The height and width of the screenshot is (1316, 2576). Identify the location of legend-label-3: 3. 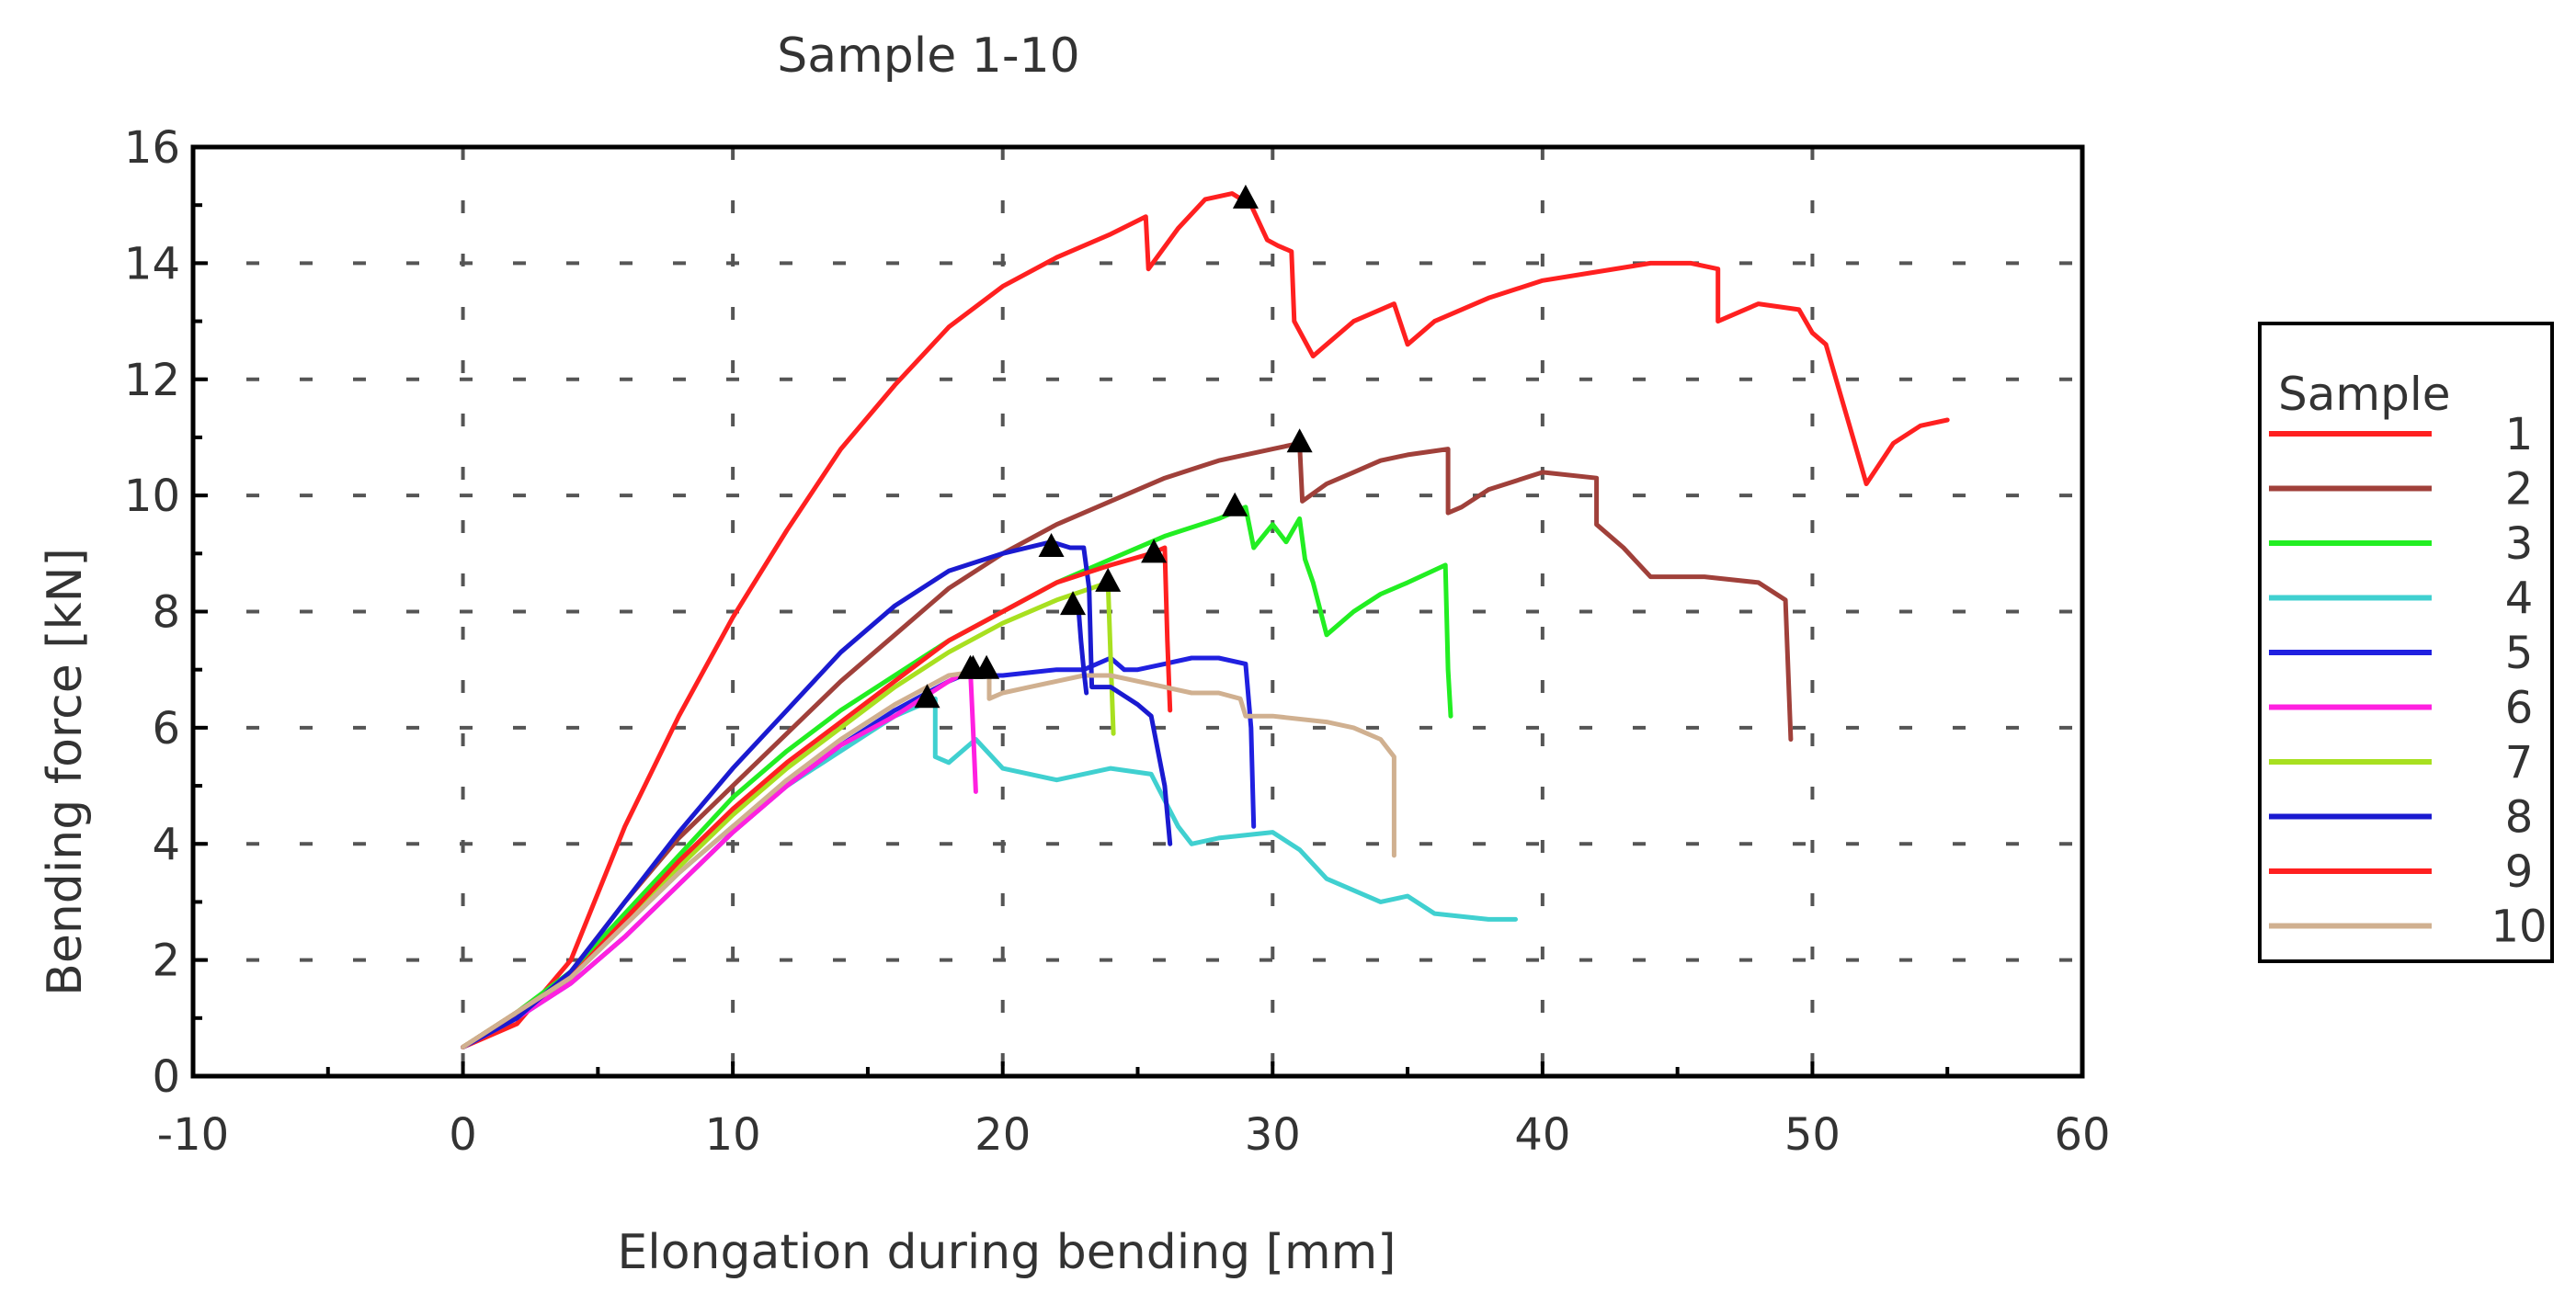
(2519, 544).